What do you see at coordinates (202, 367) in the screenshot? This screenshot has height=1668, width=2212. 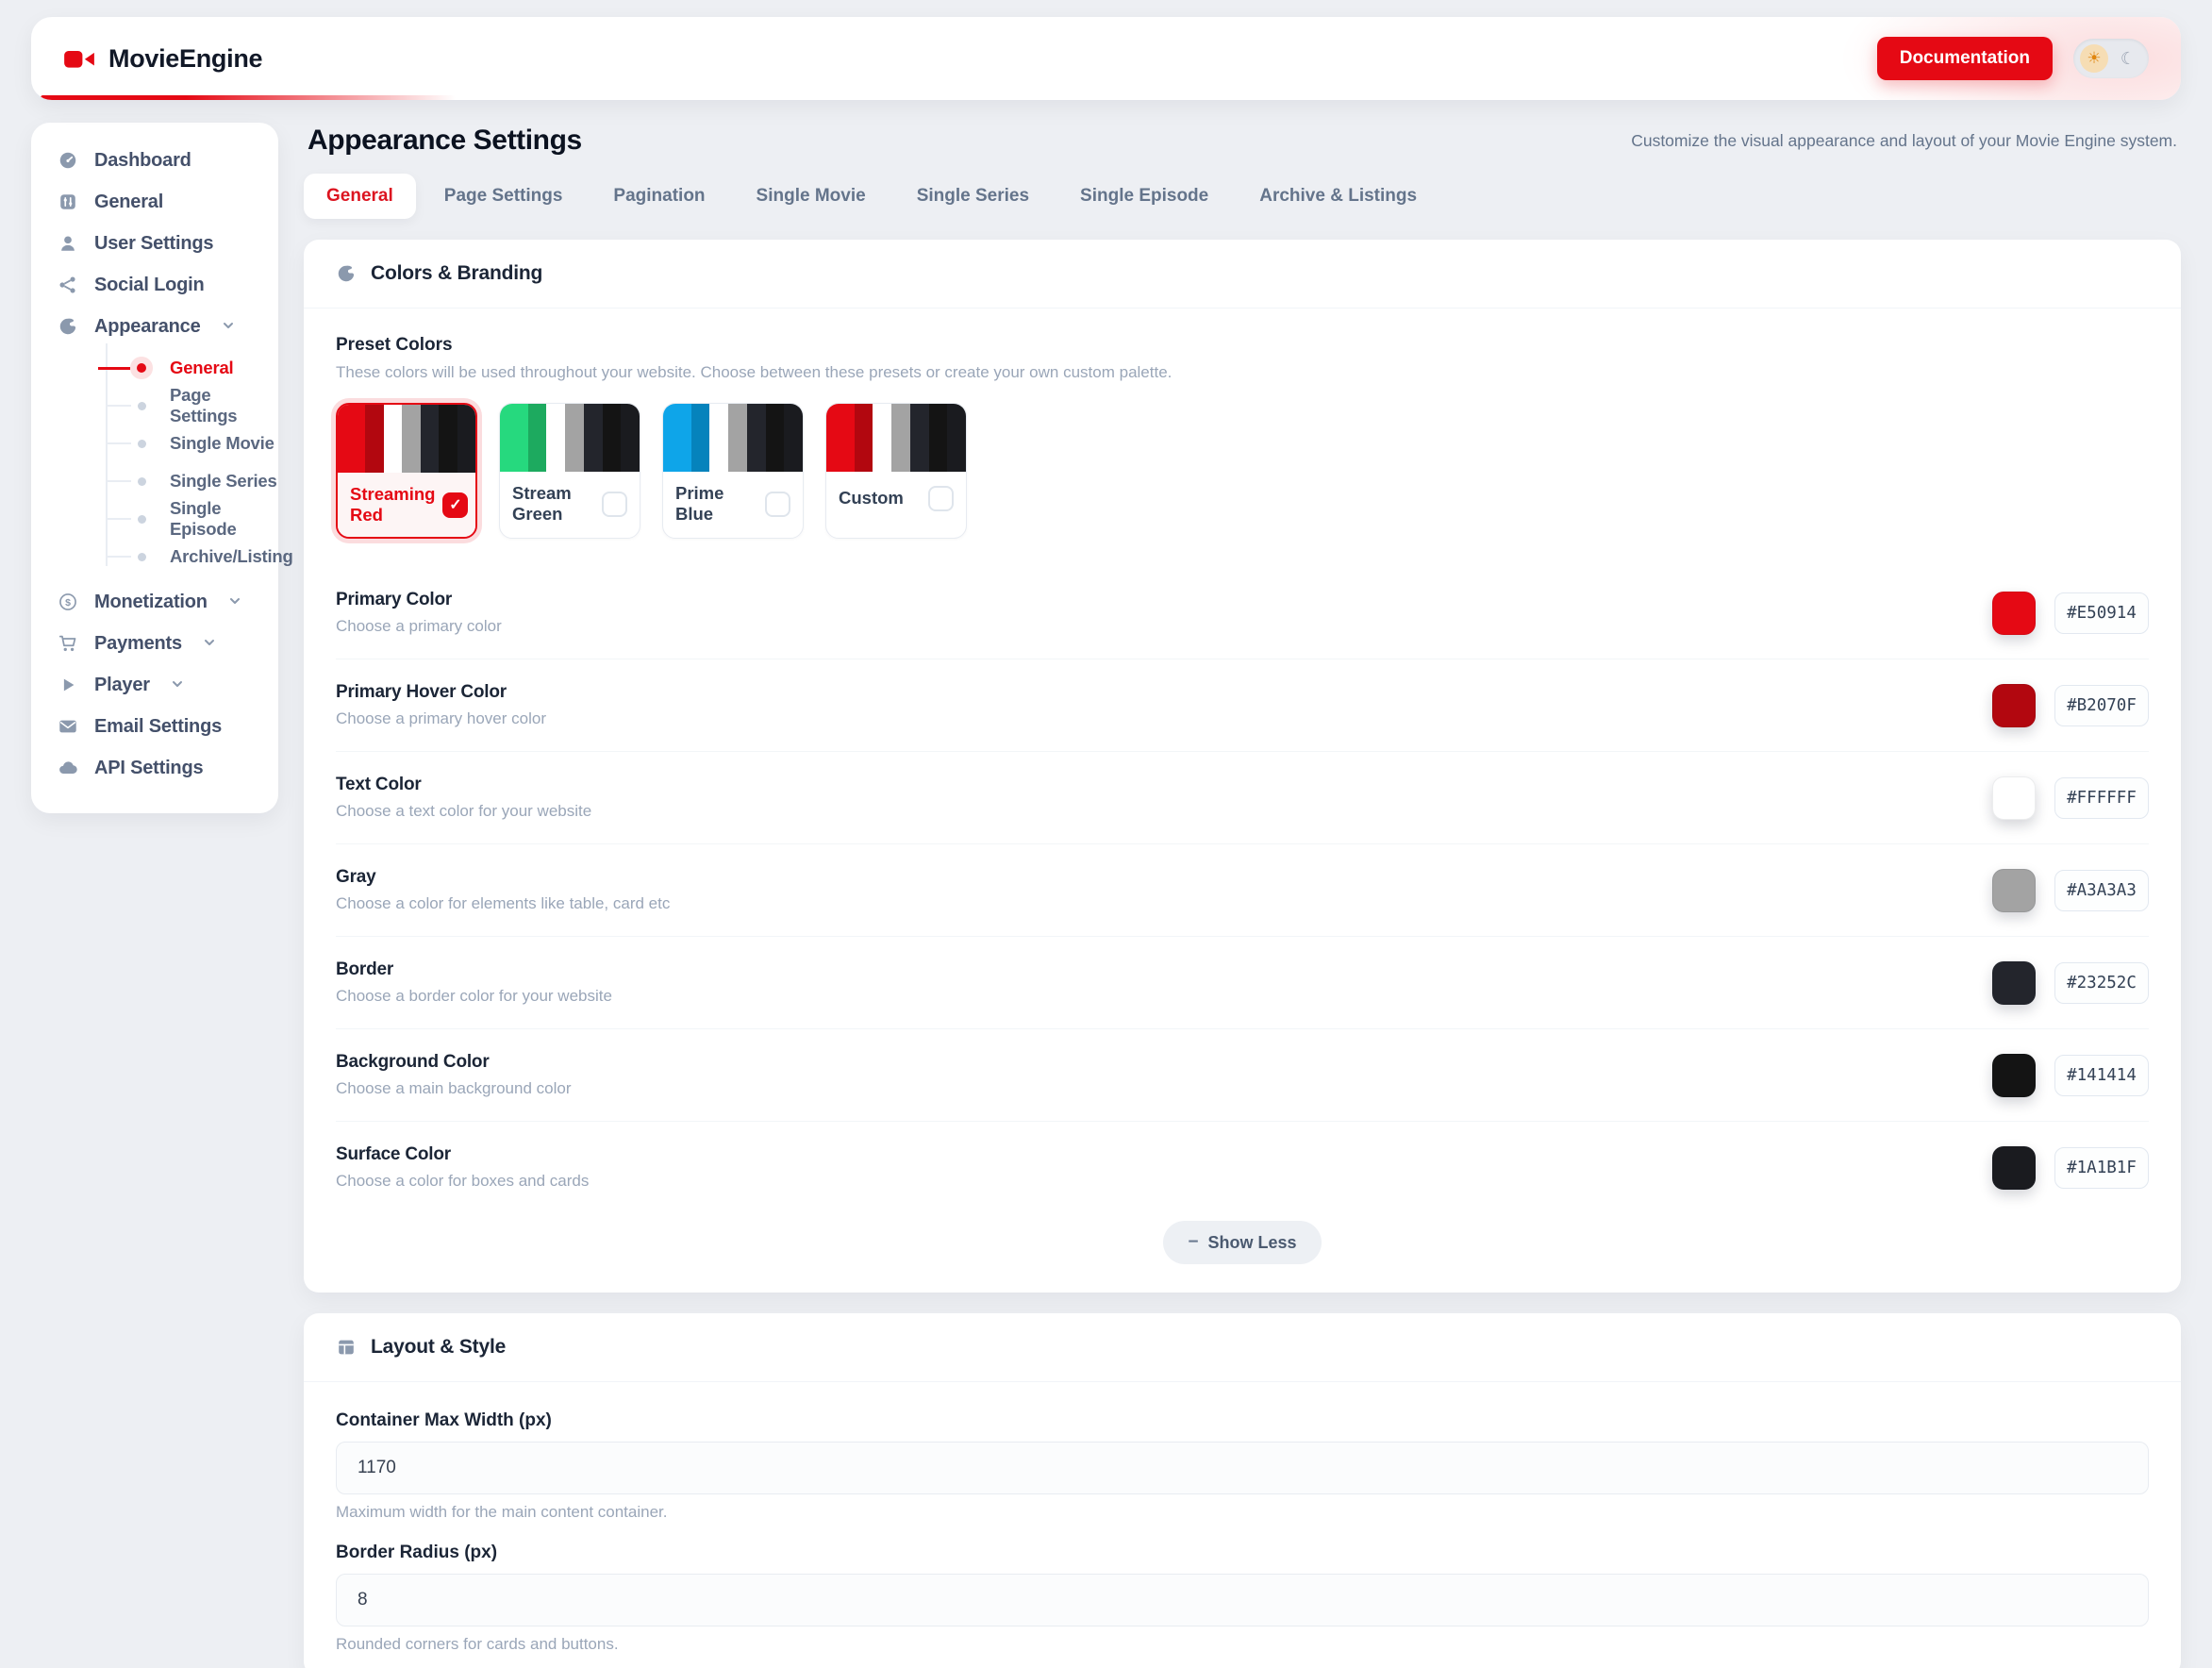 I see `sidebar-subitem-label: General` at bounding box center [202, 367].